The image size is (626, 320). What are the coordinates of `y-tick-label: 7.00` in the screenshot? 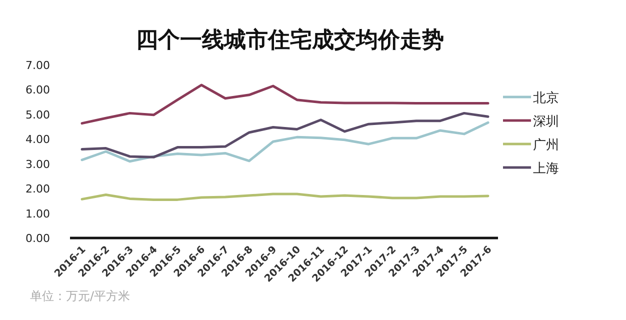 It's located at (38, 65).